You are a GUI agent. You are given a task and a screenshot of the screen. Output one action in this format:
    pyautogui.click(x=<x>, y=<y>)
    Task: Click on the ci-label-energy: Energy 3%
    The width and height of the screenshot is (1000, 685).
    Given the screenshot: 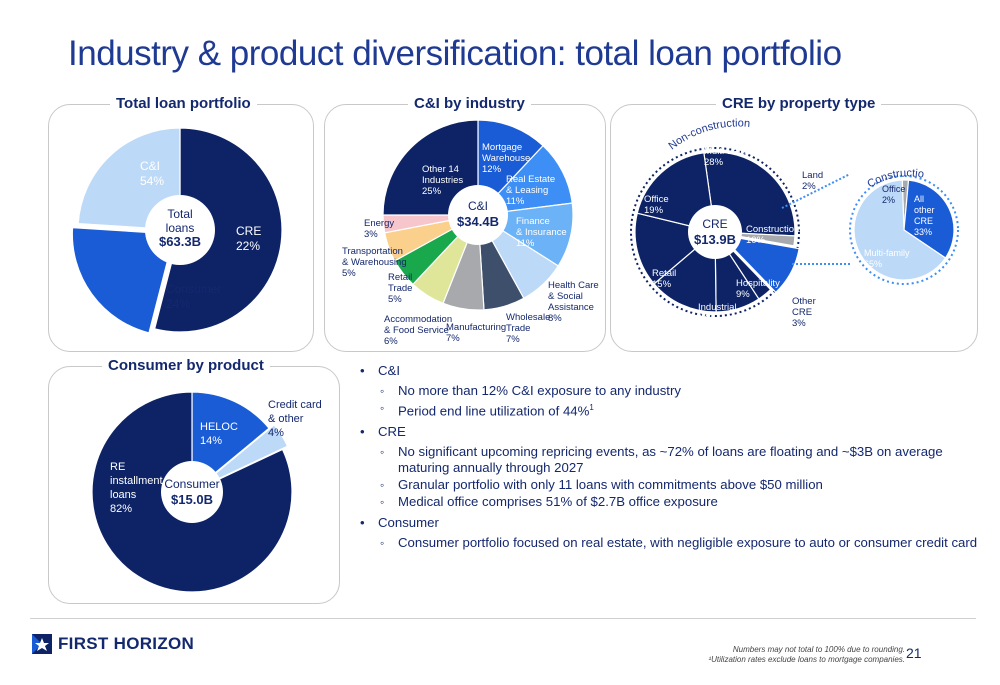 What is the action you would take?
    pyautogui.click(x=379, y=229)
    